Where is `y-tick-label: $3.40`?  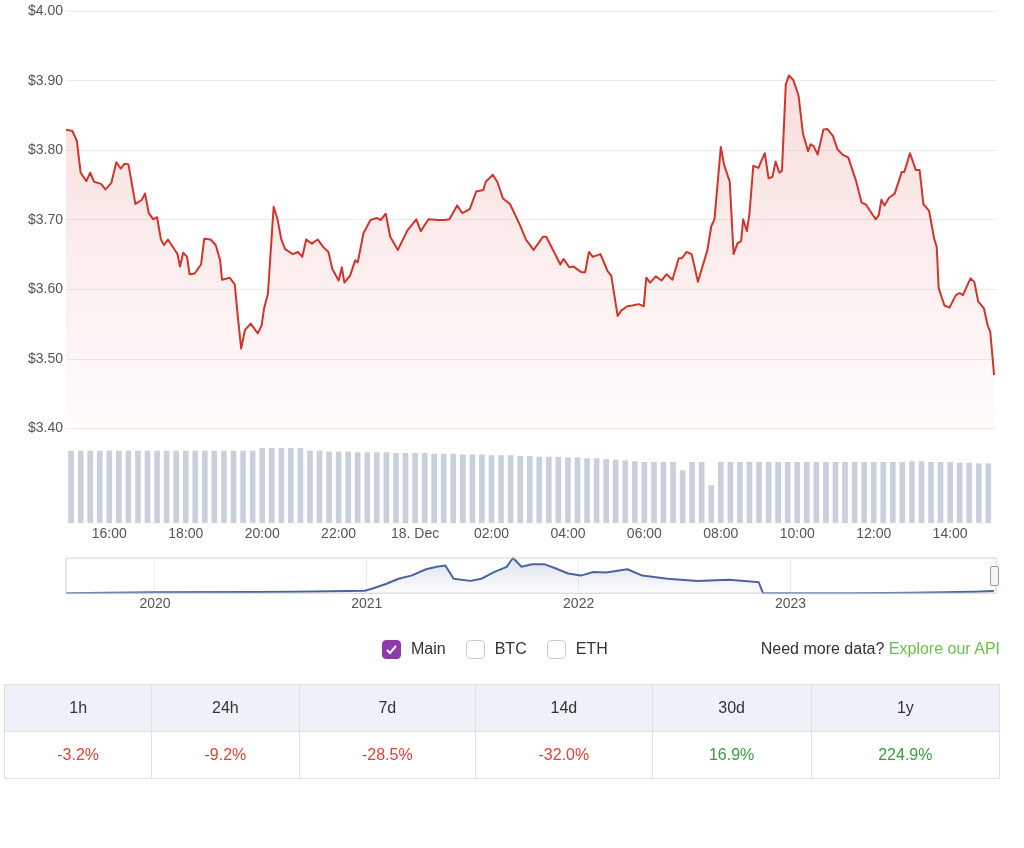 y-tick-label: $3.40 is located at coordinates (45, 427).